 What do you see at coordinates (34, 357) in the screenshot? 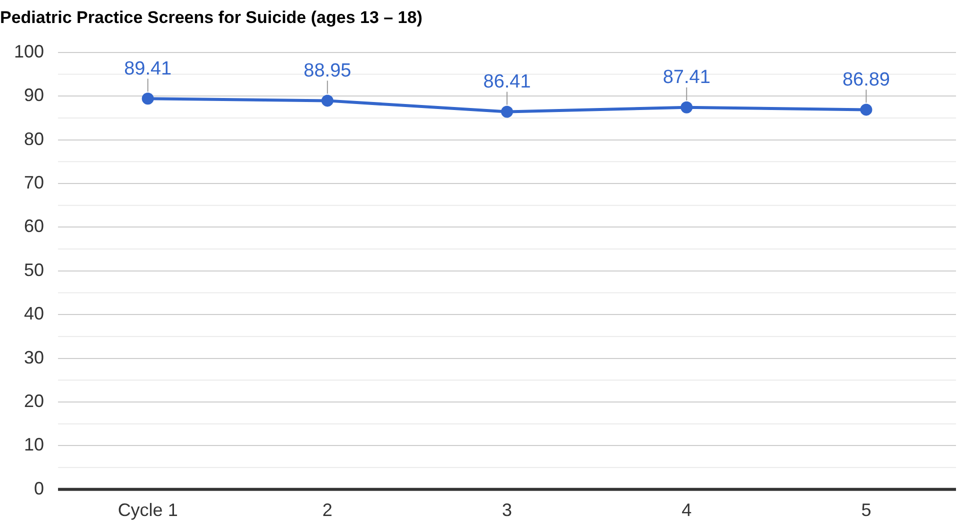
I see `y-tick-label: 30` at bounding box center [34, 357].